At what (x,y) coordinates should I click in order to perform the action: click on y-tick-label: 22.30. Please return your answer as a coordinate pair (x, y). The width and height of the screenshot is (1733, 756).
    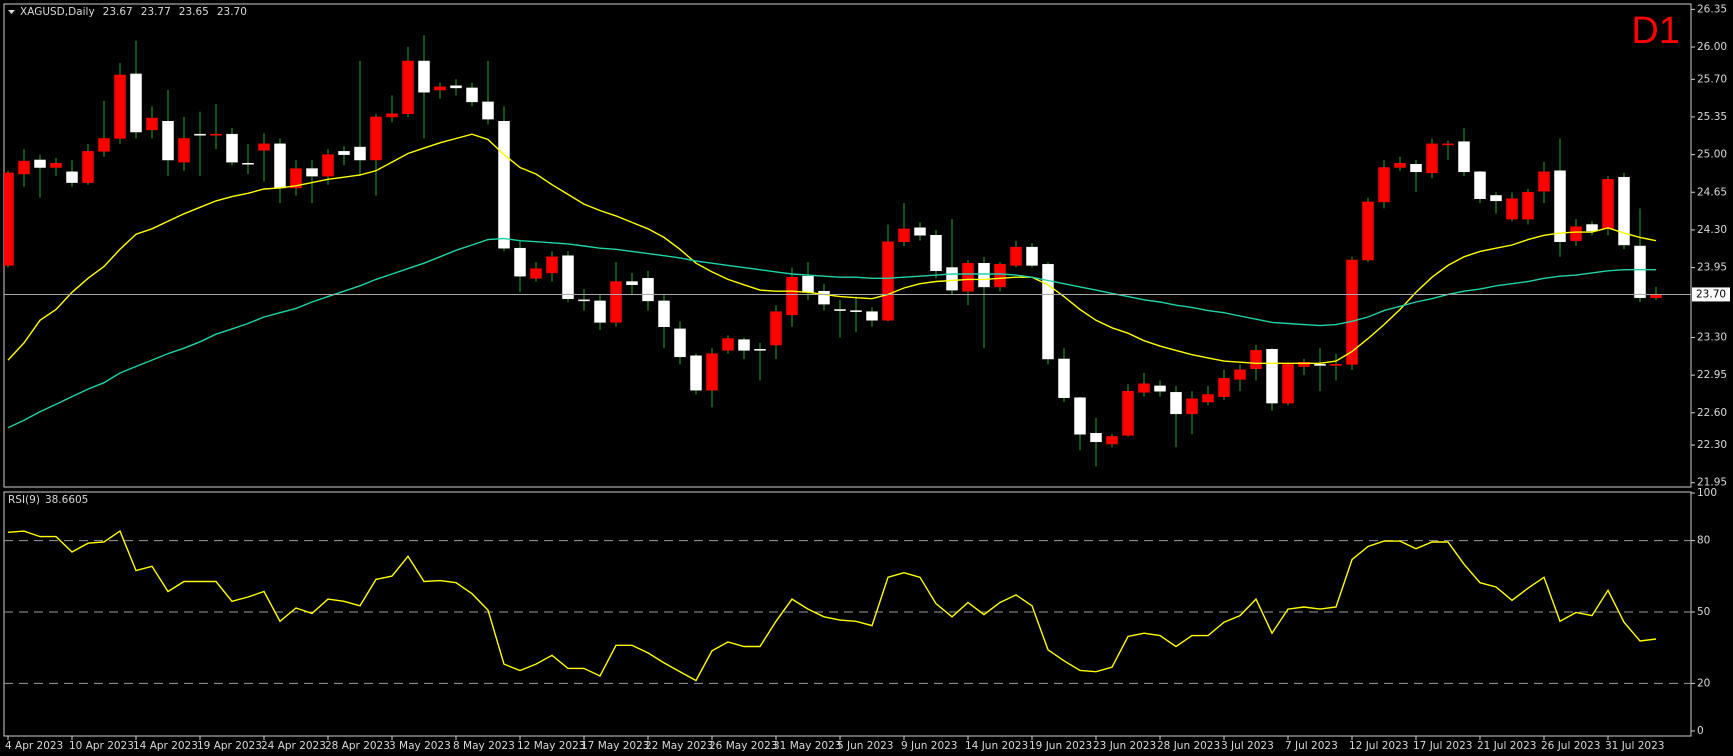
    Looking at the image, I should click on (1712, 445).